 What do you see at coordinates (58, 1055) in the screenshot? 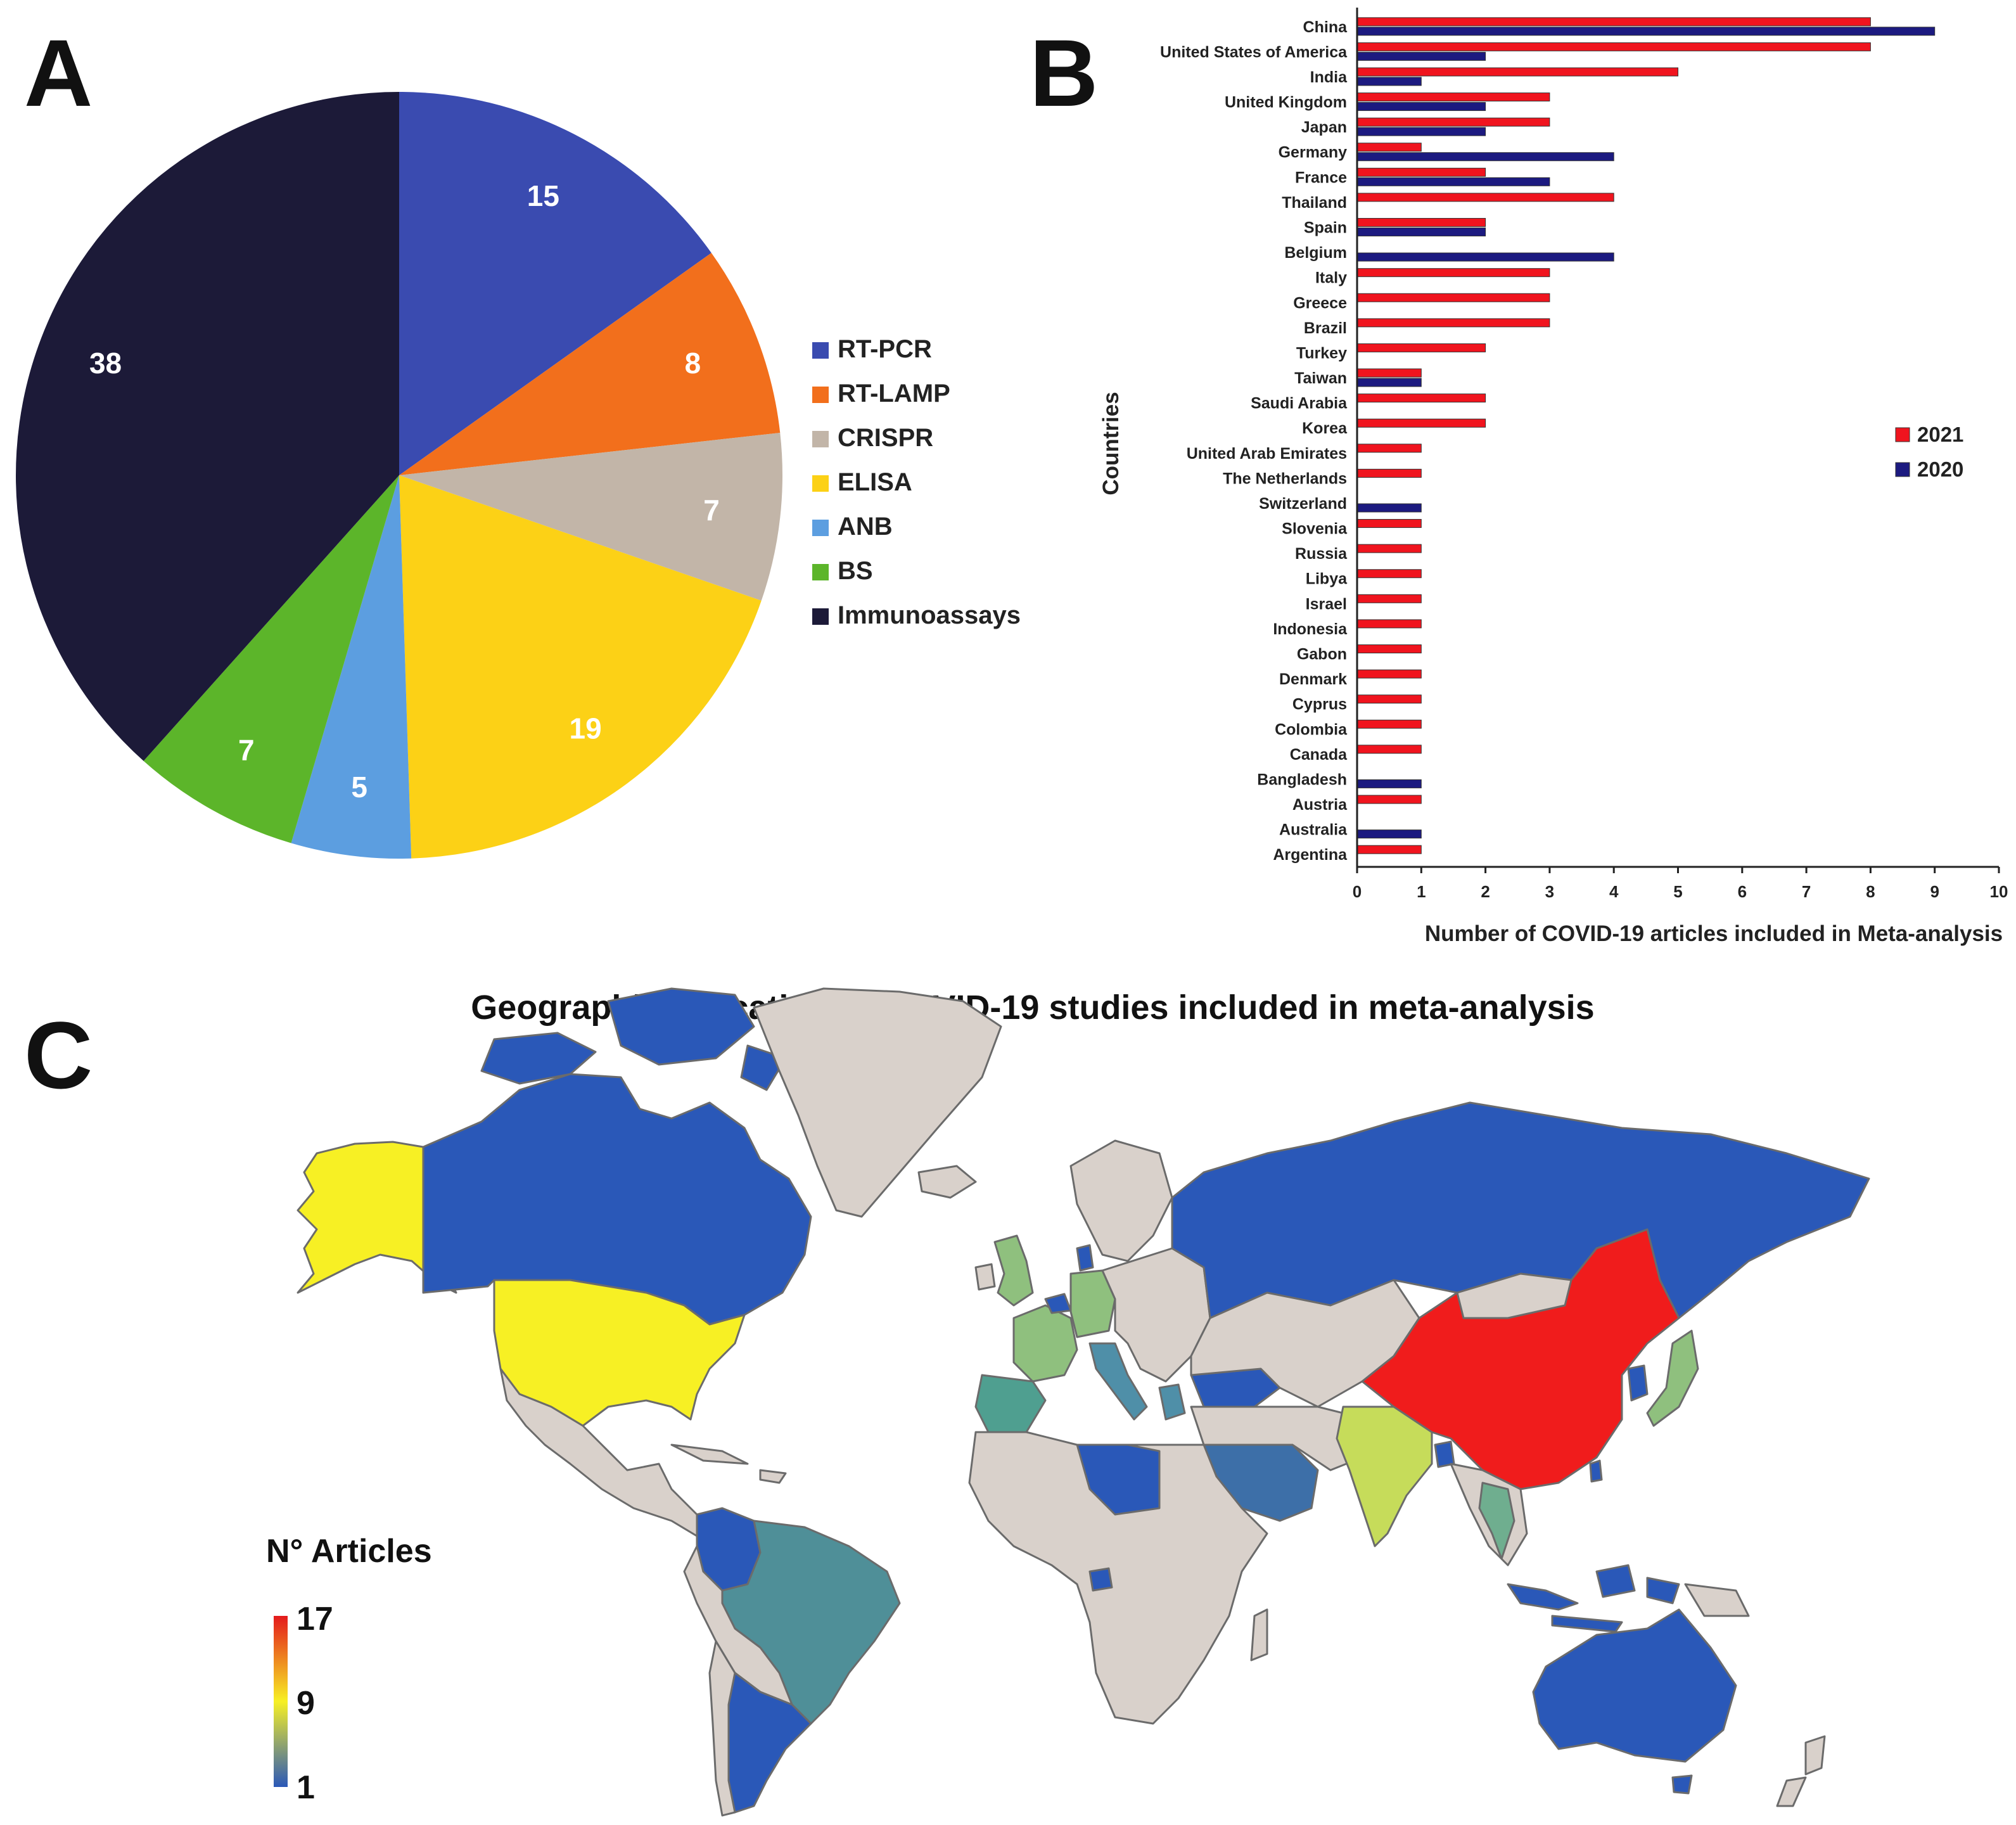
I see `panel-letter-c: C` at bounding box center [58, 1055].